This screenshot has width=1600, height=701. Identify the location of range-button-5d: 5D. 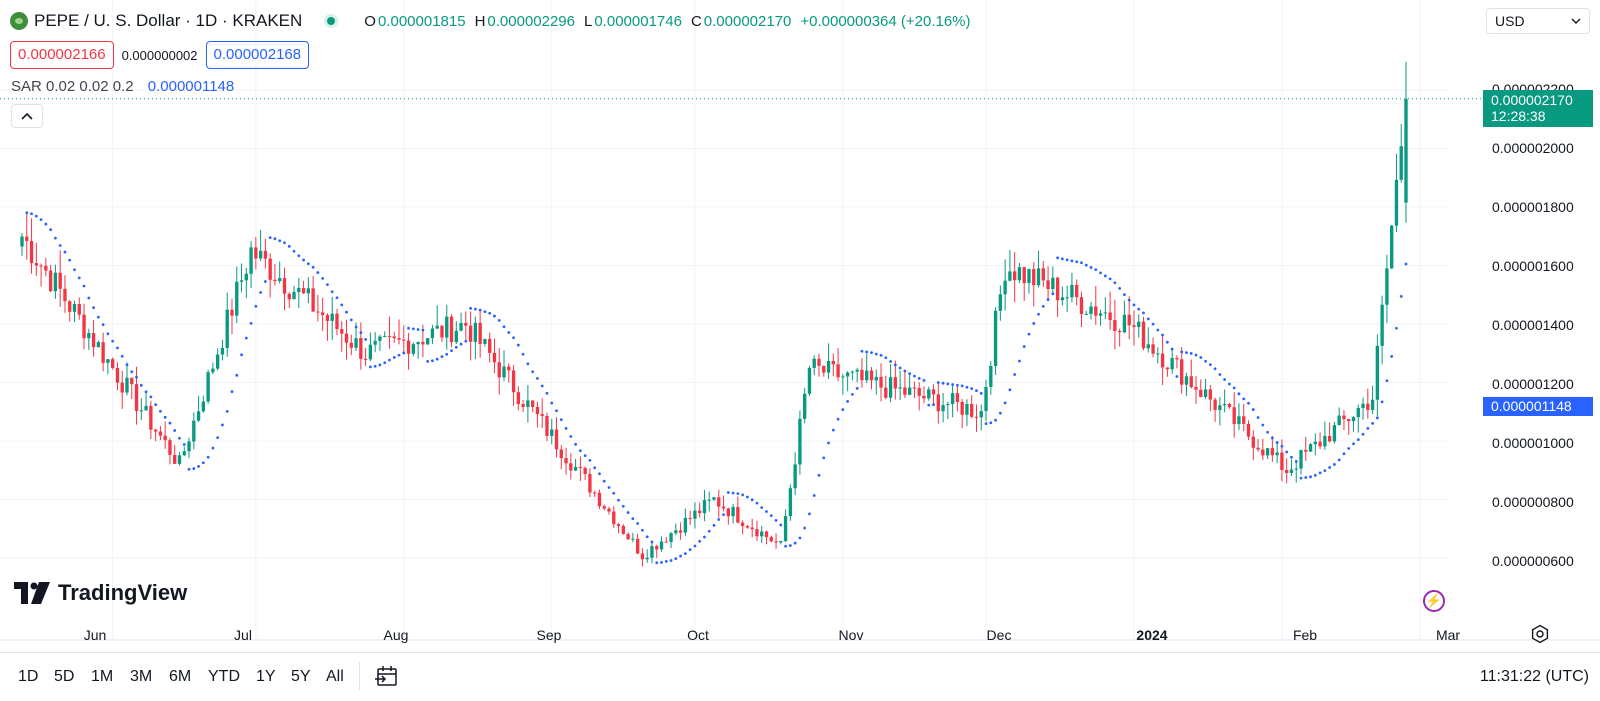
(64, 676).